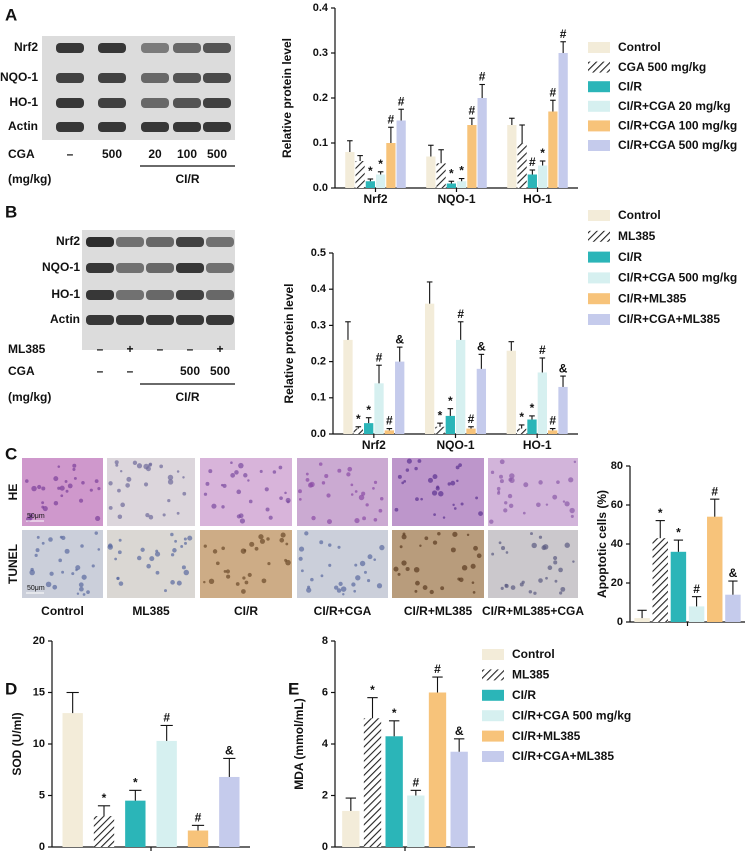 The image size is (753, 860). Describe the element at coordinates (318, 253) in the screenshot. I see `y-tick-label: 0.5` at that location.